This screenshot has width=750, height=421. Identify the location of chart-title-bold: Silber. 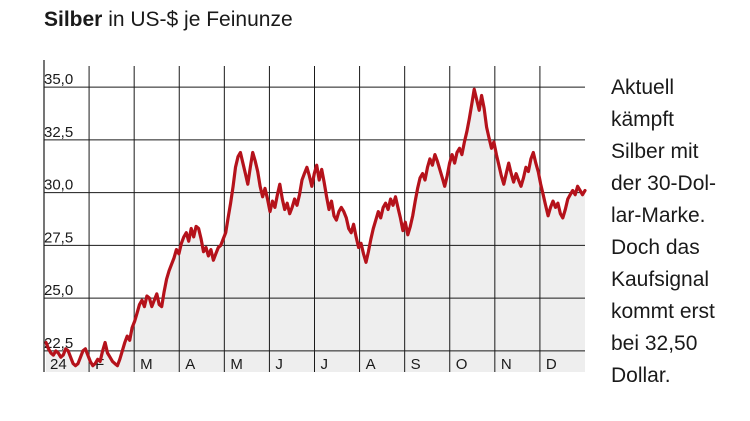
(73, 19).